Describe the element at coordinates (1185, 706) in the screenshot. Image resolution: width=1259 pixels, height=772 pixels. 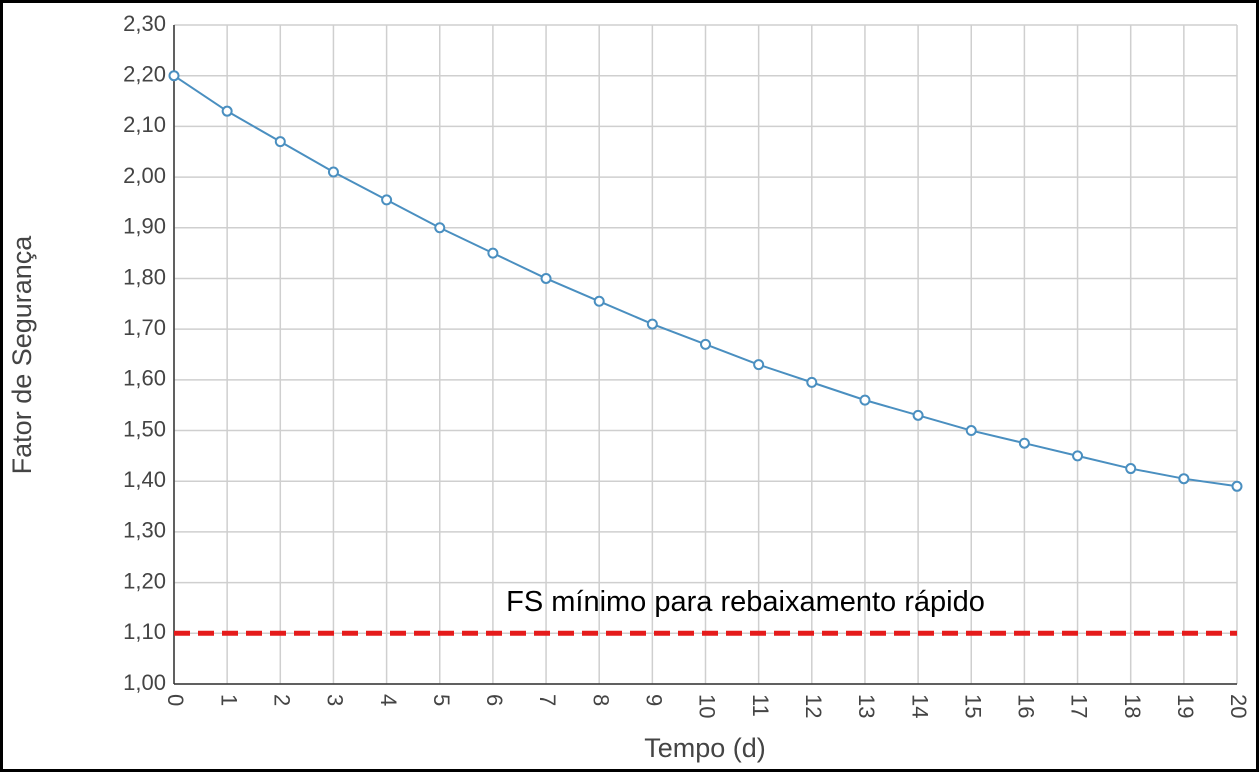
I see `x-tick-label: 19` at that location.